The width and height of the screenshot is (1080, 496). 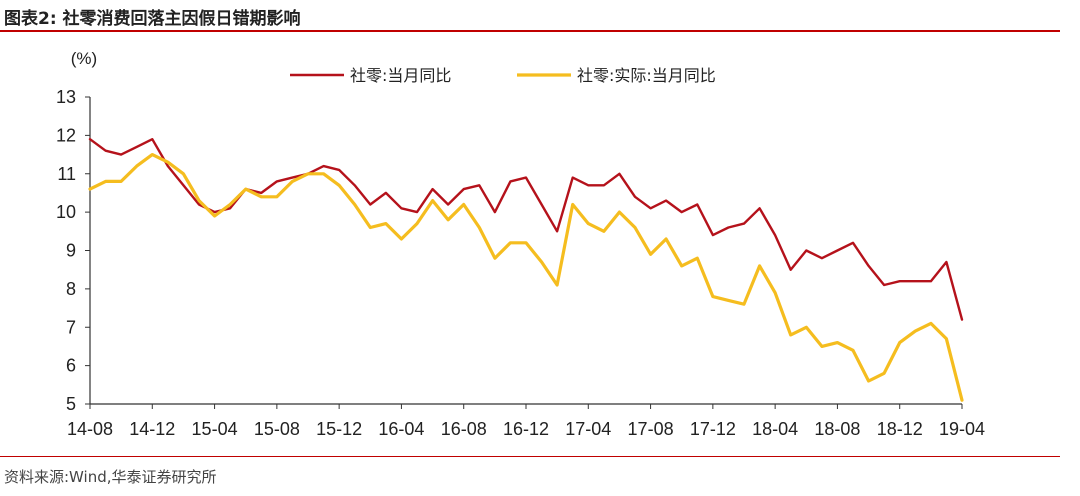 What do you see at coordinates (66, 174) in the screenshot?
I see `y-tick-label: 11` at bounding box center [66, 174].